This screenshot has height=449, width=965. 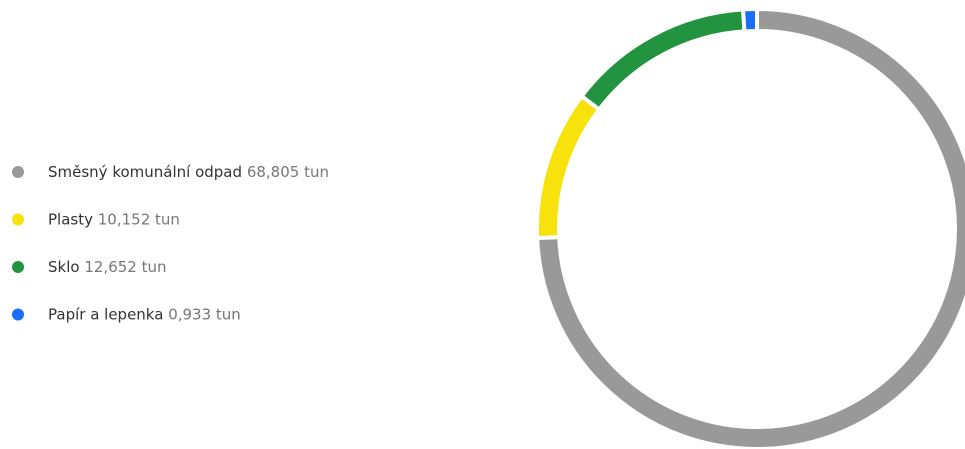 What do you see at coordinates (125, 267) in the screenshot?
I see `legend-value: 12,652 tun` at bounding box center [125, 267].